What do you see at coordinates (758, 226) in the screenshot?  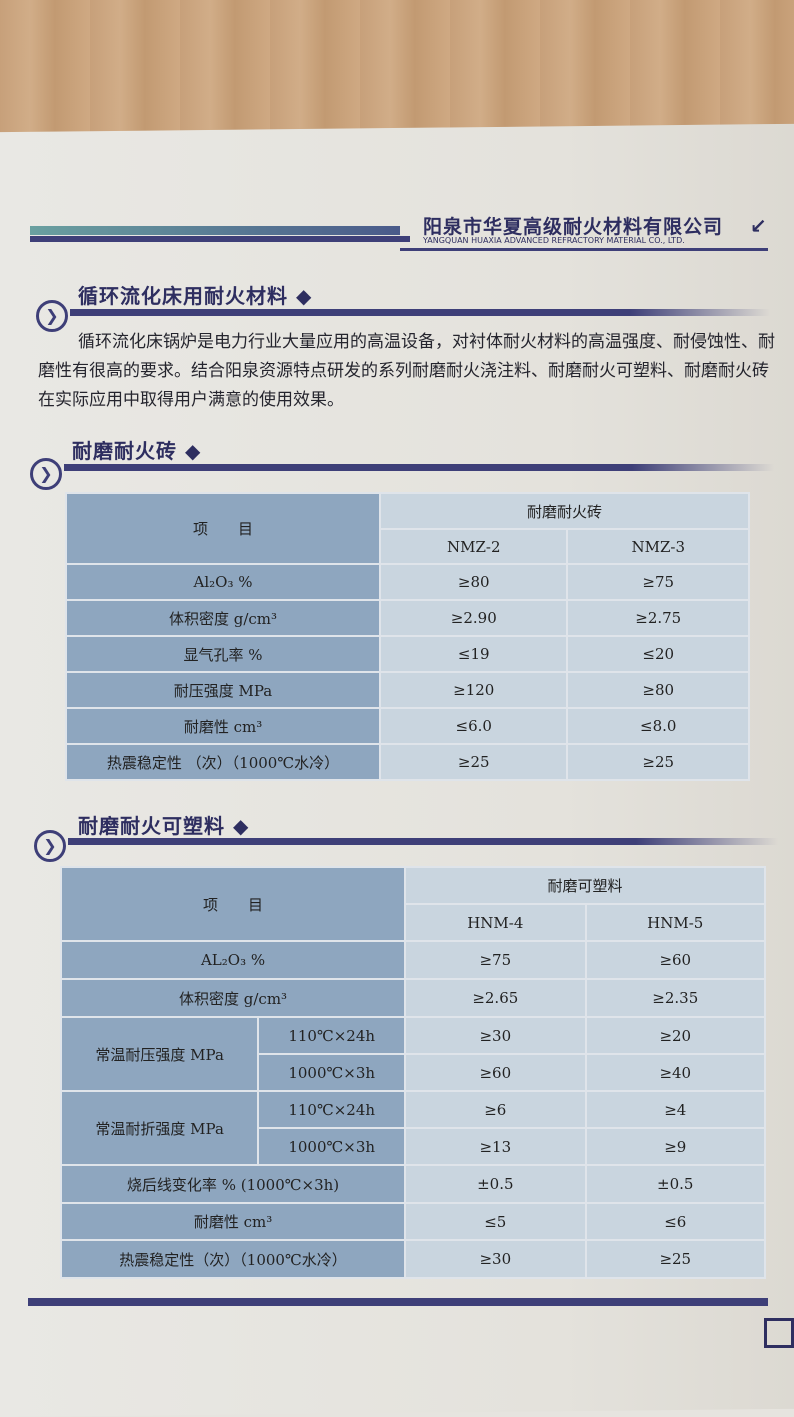 I see `corner-arrow-icon: ↙` at bounding box center [758, 226].